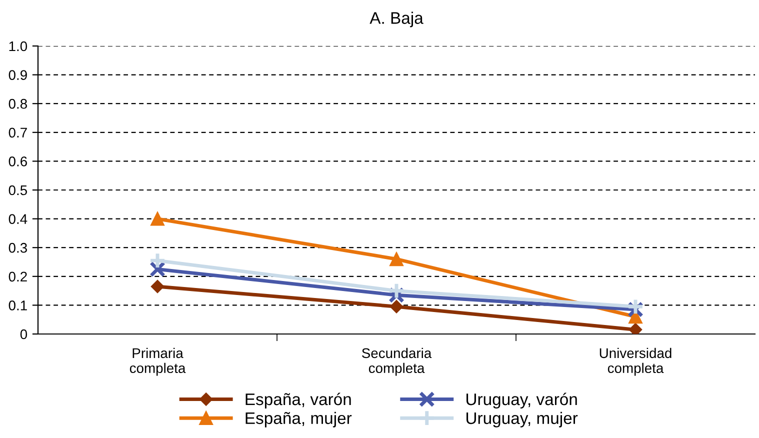  I want to click on y-tick-label: 0.7, so click(17, 133).